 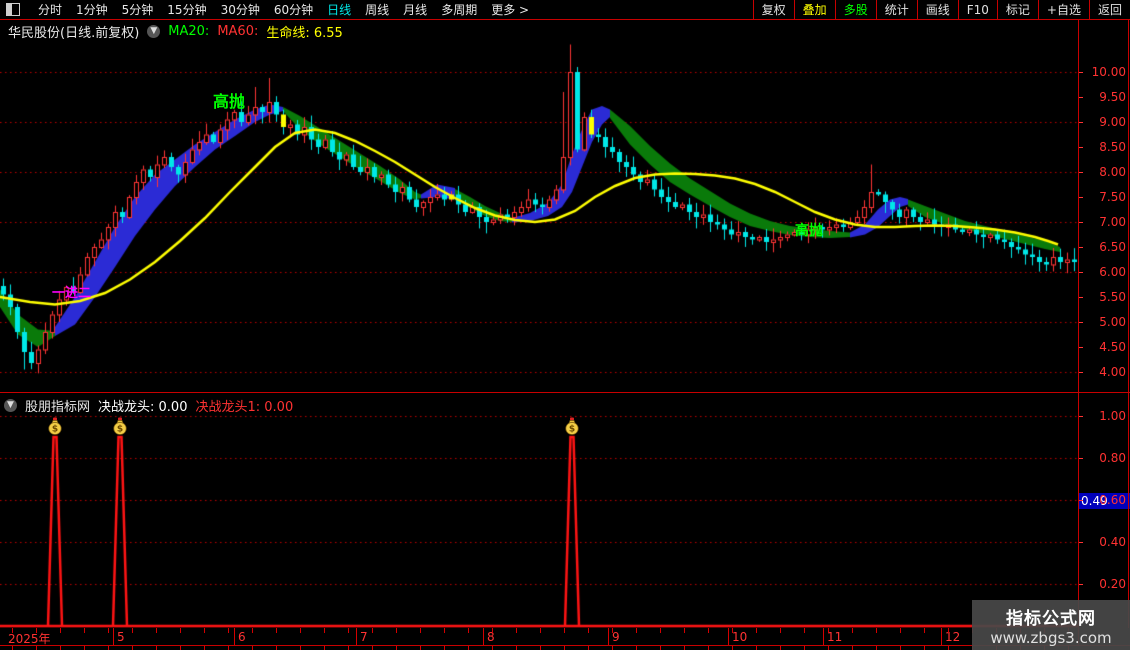 What do you see at coordinates (565, 637) in the screenshot?
I see `date-axis: 2025年 5 6 7 8 9 10 11 12` at bounding box center [565, 637].